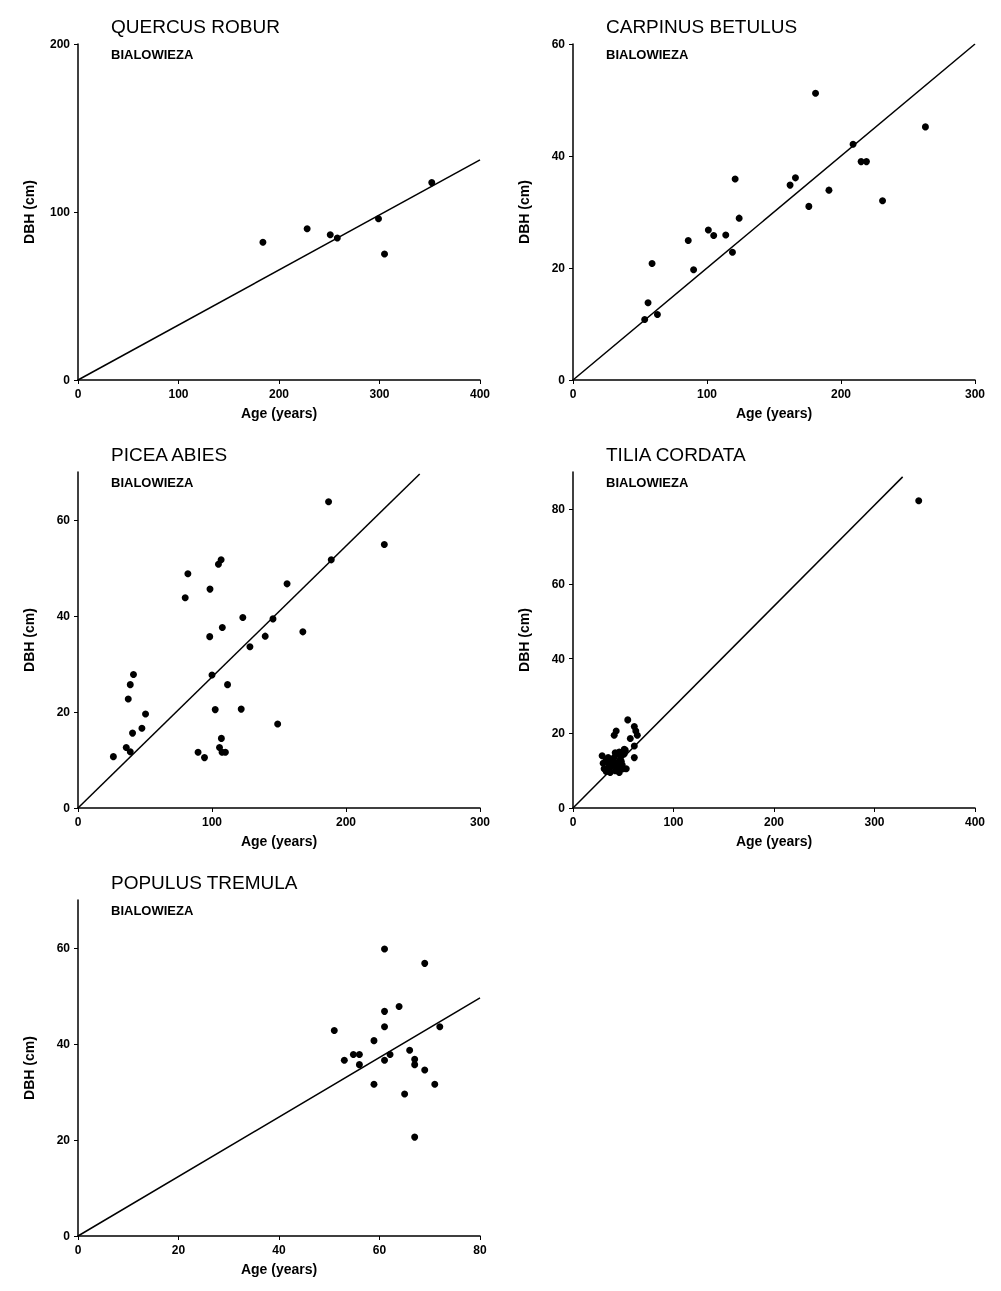 The image size is (1001, 1291). I want to click on x-tick-label: 20, so click(178, 1250).